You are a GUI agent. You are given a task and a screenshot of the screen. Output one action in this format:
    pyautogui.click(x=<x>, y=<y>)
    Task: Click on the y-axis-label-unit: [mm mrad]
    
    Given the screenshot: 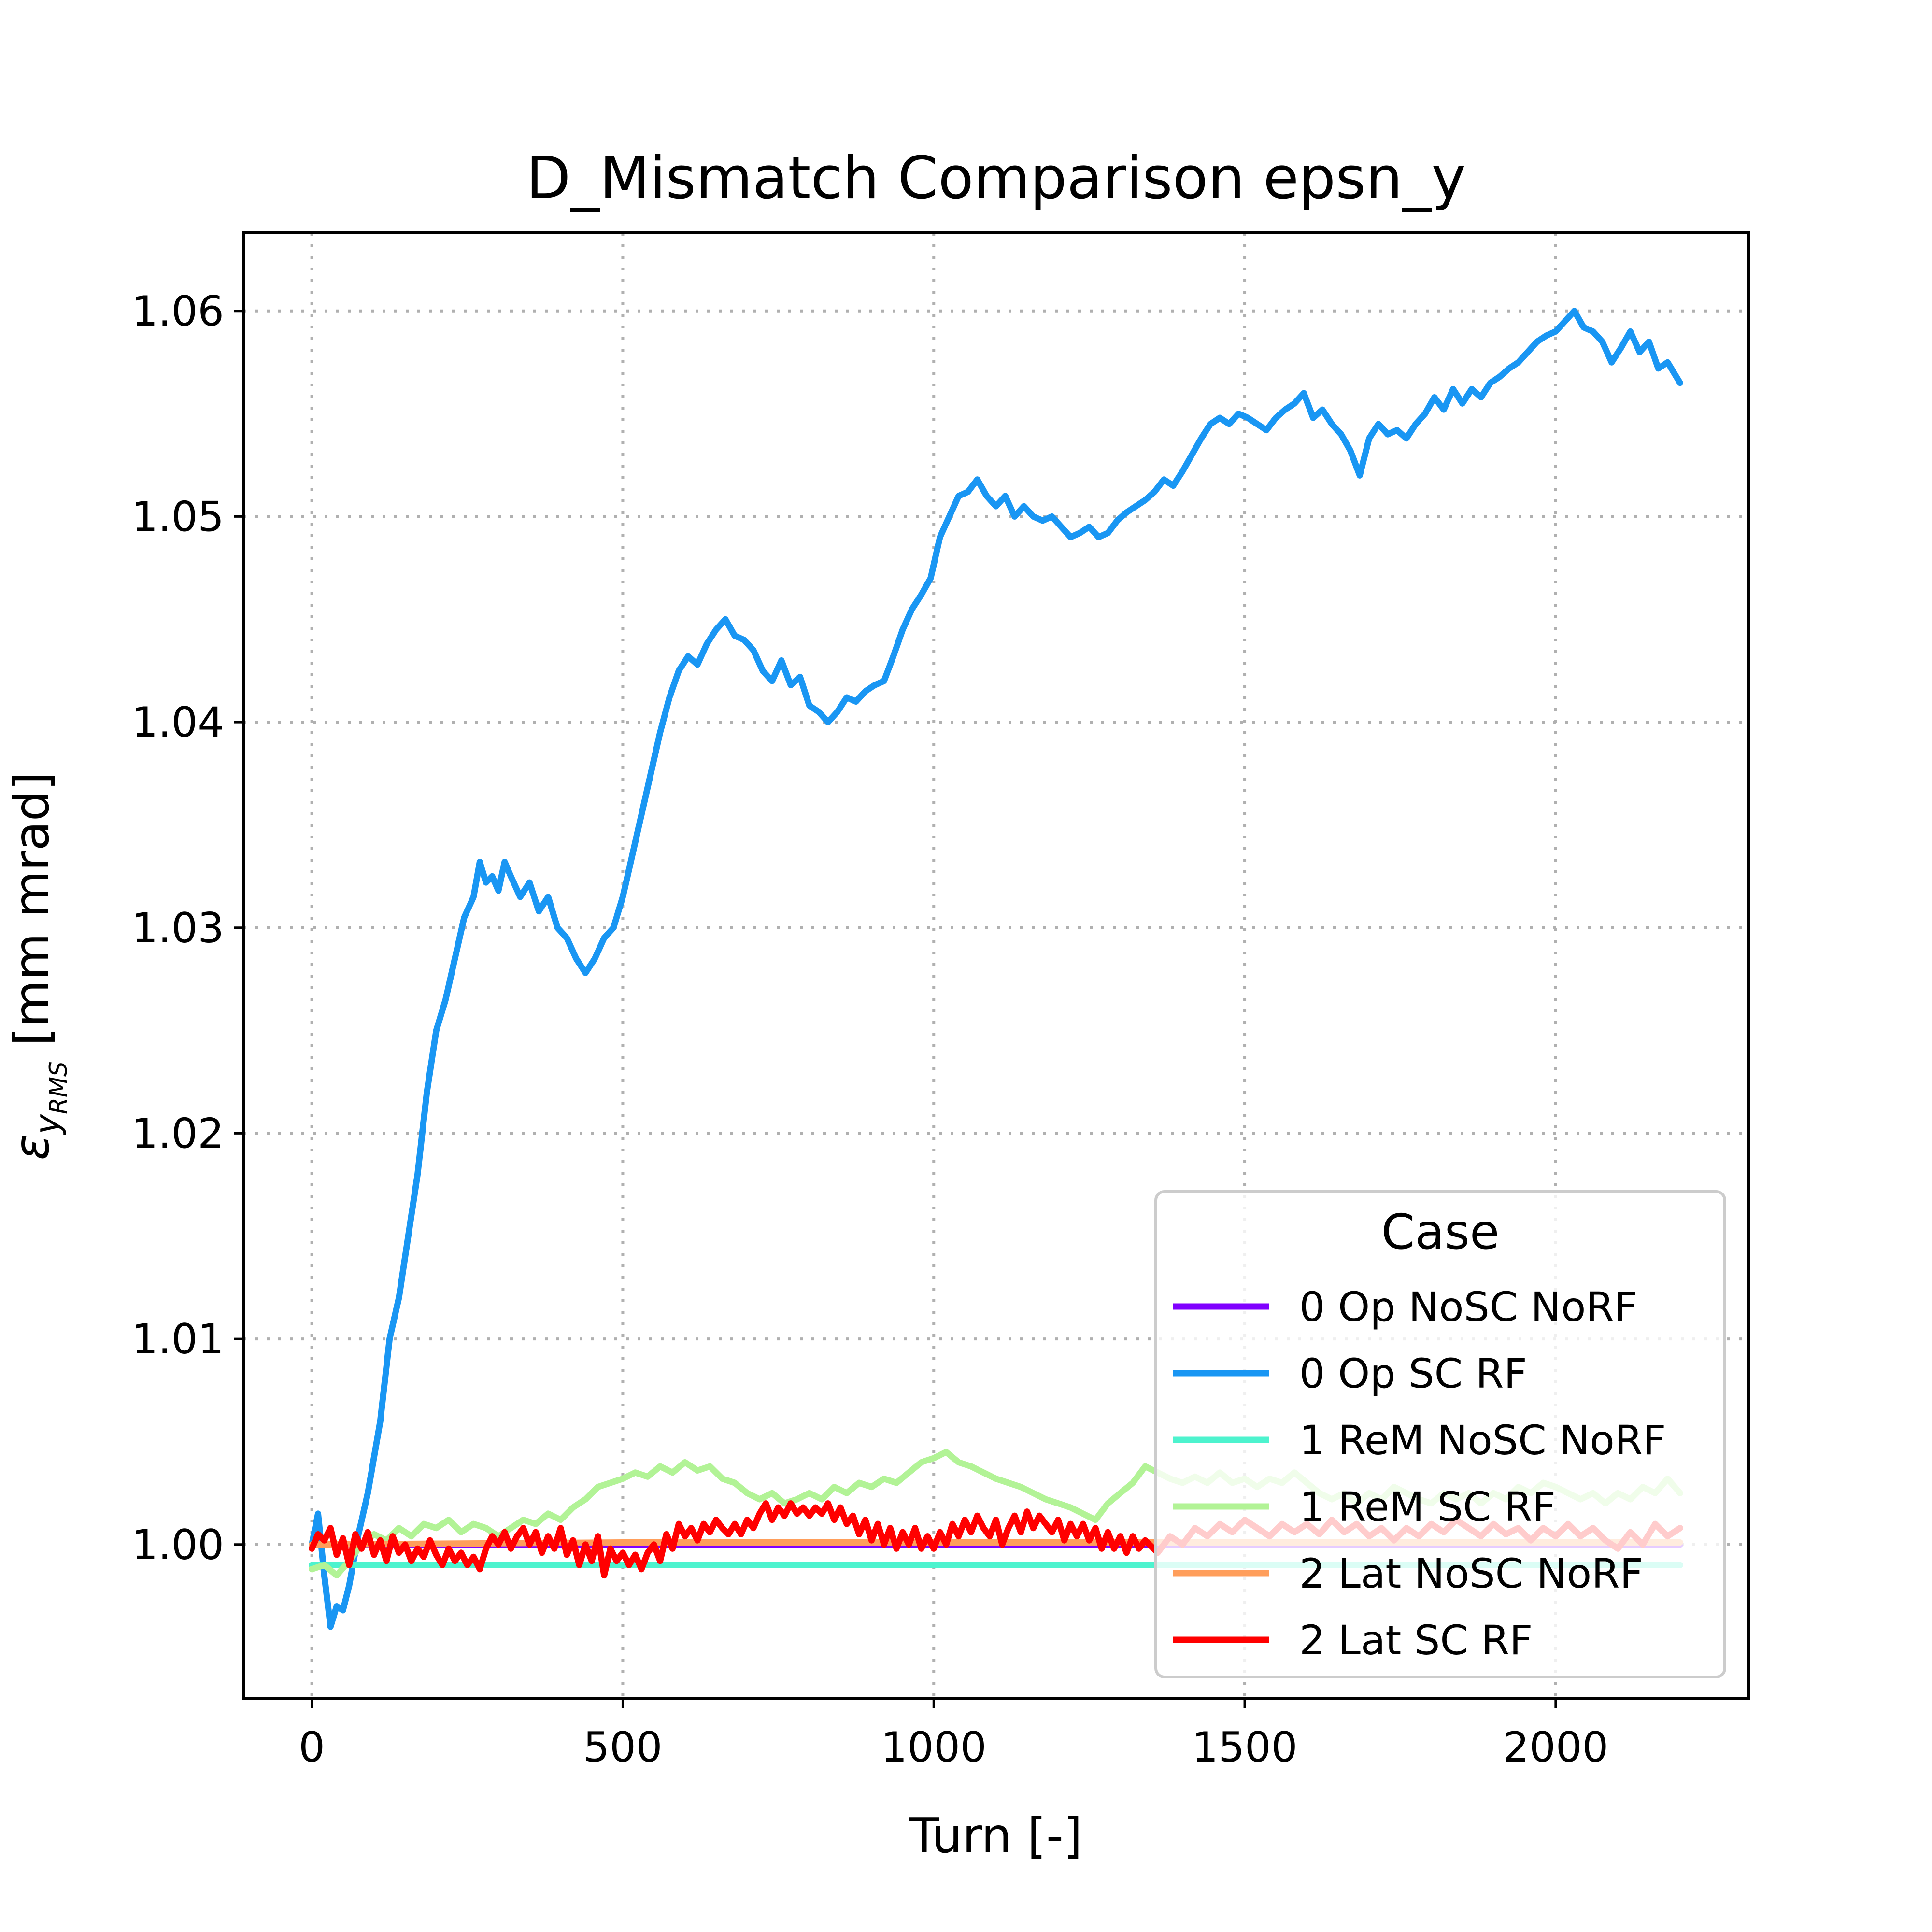 What is the action you would take?
    pyautogui.click(x=31, y=917)
    